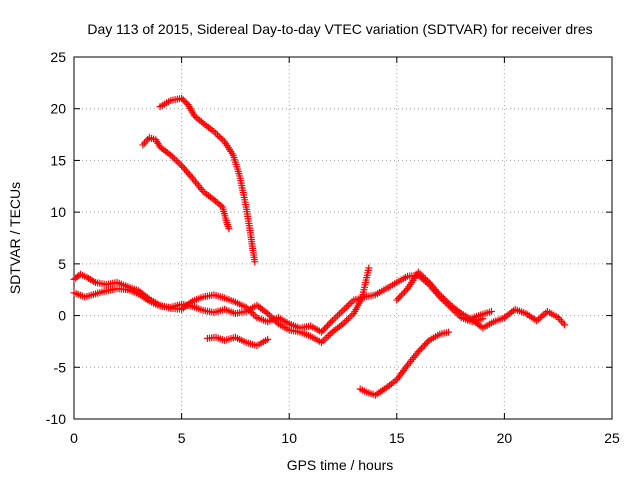 The height and width of the screenshot is (480, 640). I want to click on y-tick-label: -10, so click(56, 419).